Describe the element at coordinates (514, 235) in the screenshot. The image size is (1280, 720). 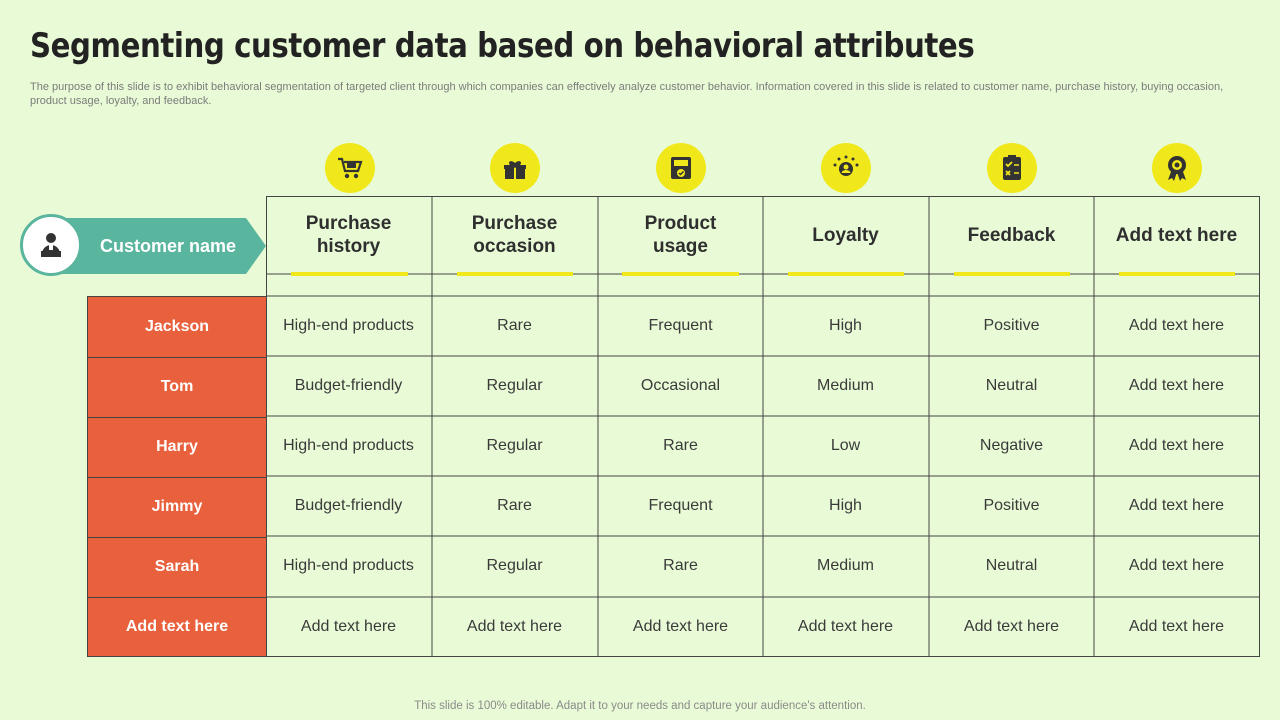
I see `column-header-purchase-occasion: Purchase occasion` at that location.